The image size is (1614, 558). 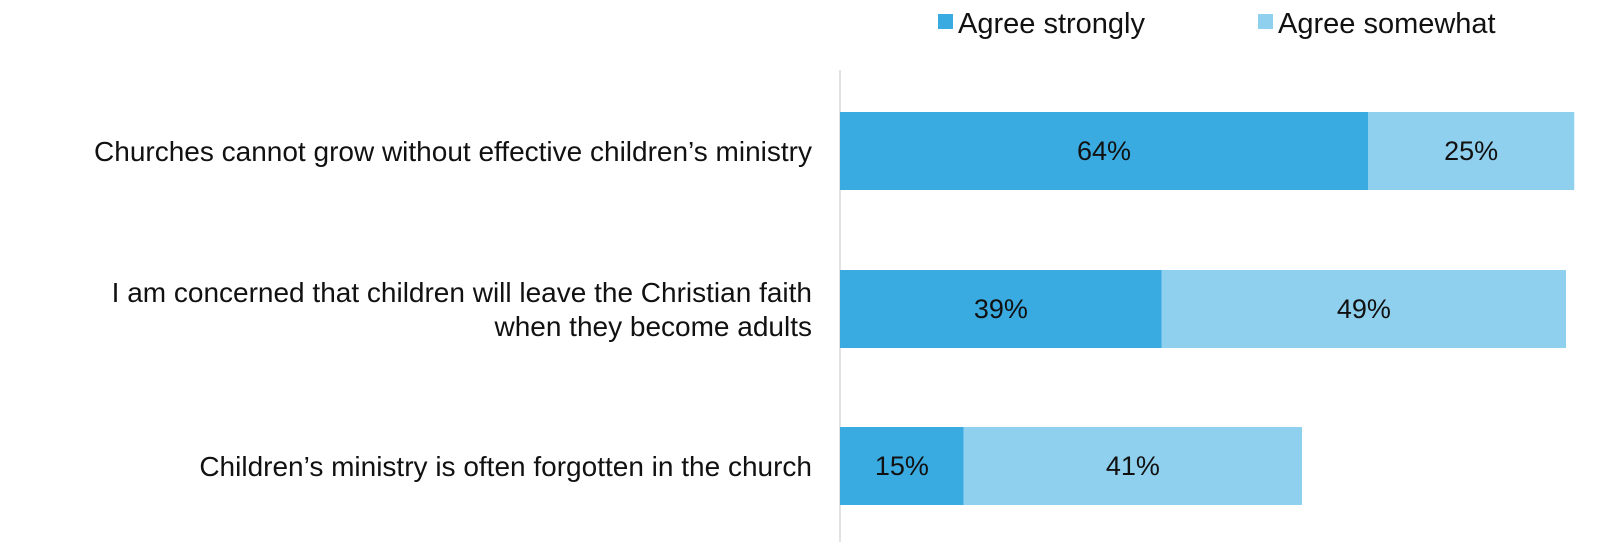 I want to click on data-label-3-2: 41%, so click(x=1133, y=466).